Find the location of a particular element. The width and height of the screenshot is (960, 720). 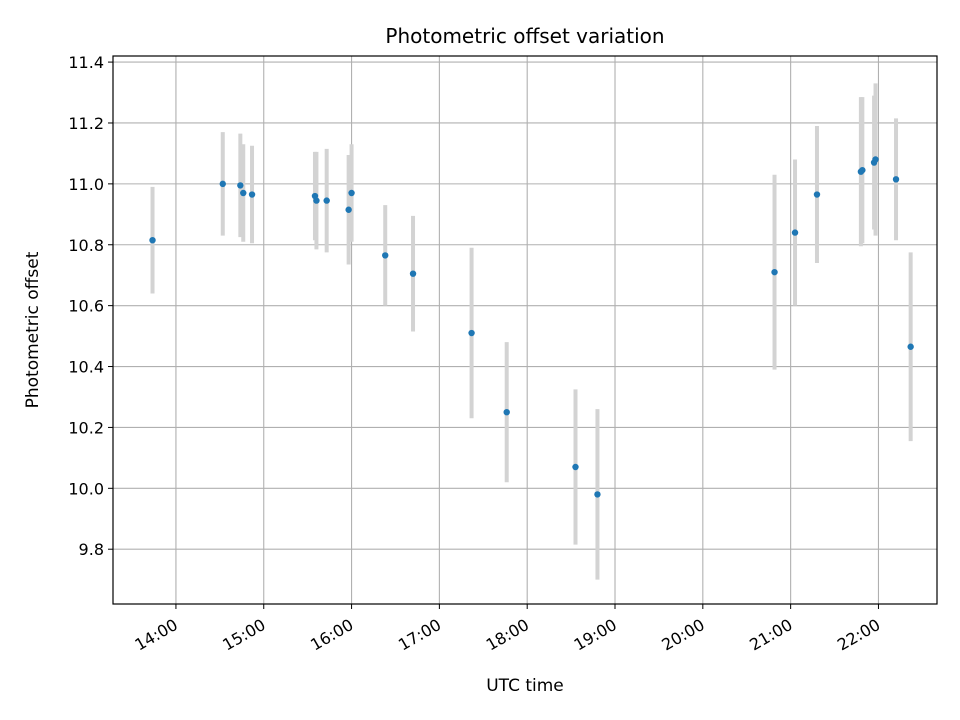

y-tick-label: 11.2 is located at coordinates (86, 123).